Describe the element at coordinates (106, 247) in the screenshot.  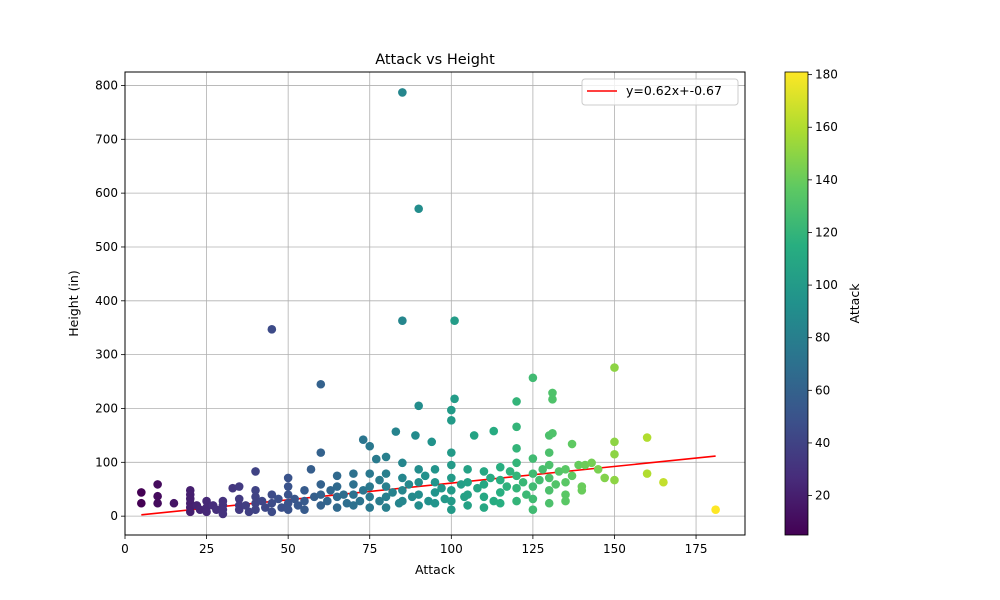
I see `y-tick-label: 500` at that location.